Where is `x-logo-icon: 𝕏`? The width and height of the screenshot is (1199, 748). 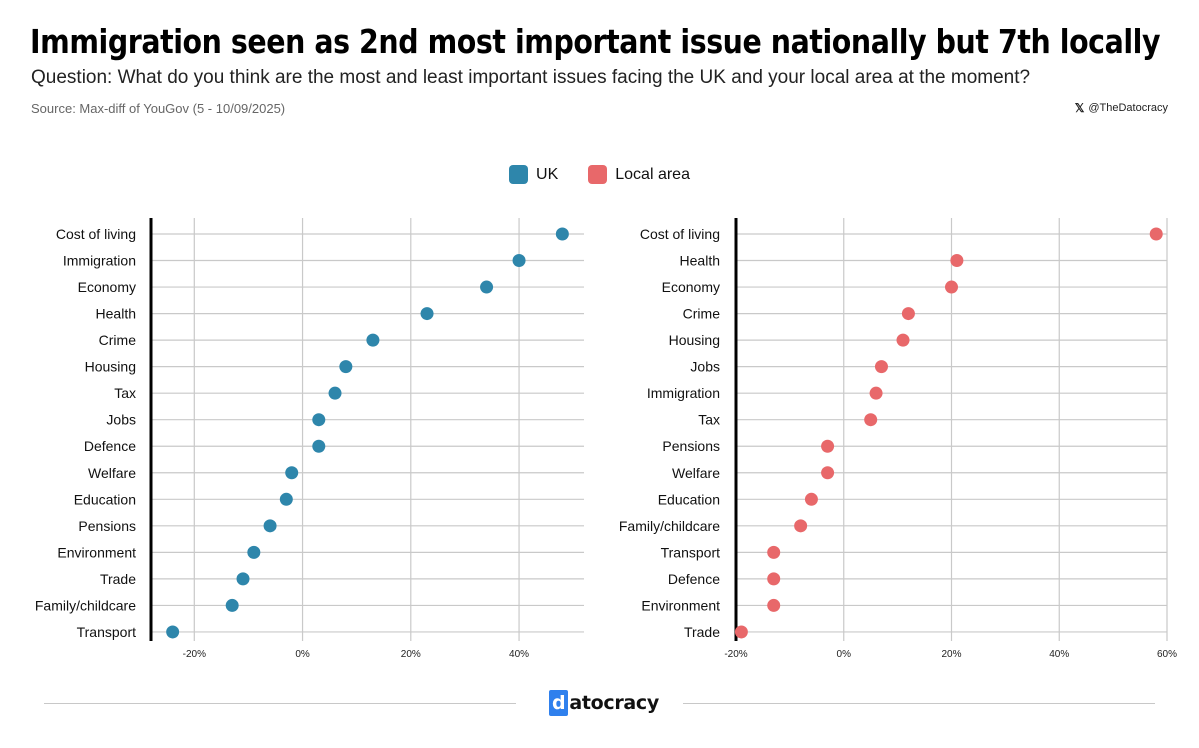
x-logo-icon: 𝕏 is located at coordinates (1079, 108).